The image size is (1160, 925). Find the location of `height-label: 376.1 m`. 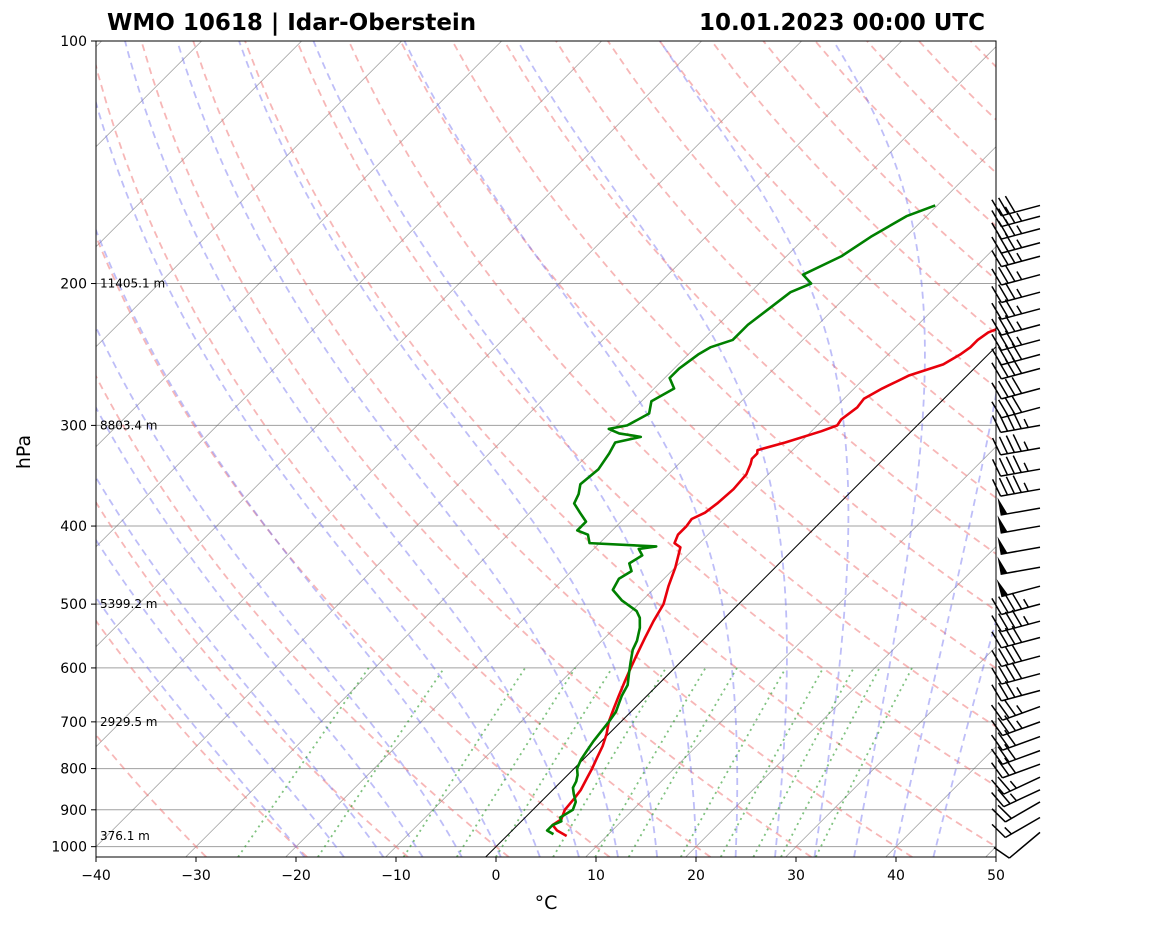

height-label: 376.1 m is located at coordinates (125, 836).